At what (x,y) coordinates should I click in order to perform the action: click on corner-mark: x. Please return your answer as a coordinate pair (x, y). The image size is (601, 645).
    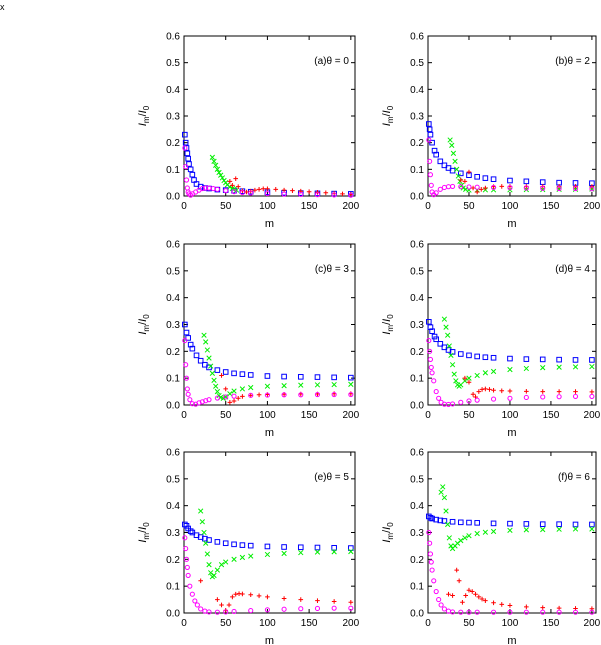
    Looking at the image, I should click on (2, 7).